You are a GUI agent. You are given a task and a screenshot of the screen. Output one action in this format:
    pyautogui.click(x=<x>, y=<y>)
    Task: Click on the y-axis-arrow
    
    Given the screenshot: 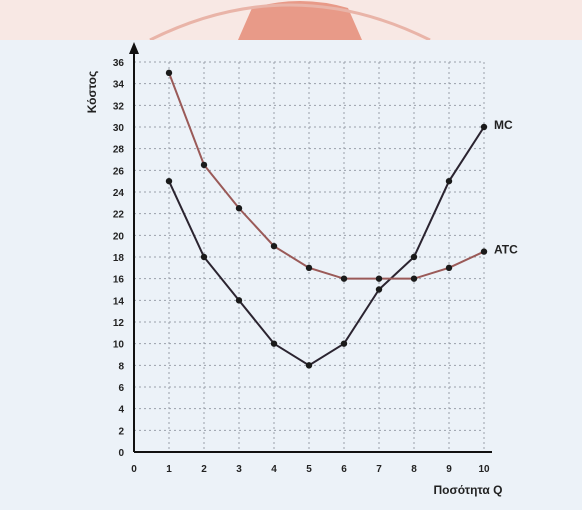 What is the action you would take?
    pyautogui.click(x=134, y=48)
    